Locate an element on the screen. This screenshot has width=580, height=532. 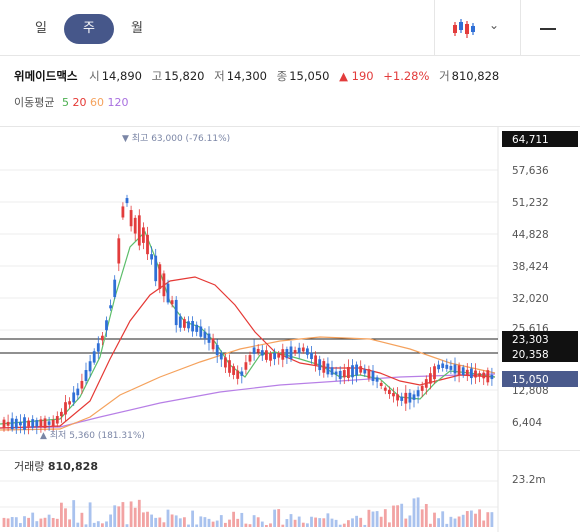
tab-week: 주 is located at coordinates (89, 29).